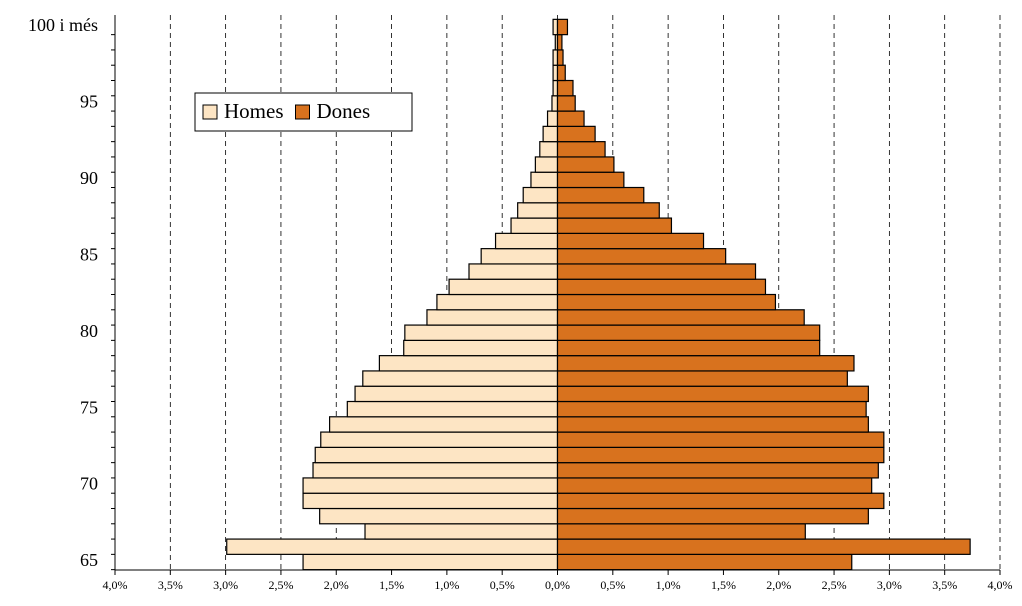 The width and height of the screenshot is (1022, 606). What do you see at coordinates (254, 111) in the screenshot?
I see `legend-label: Homes` at bounding box center [254, 111].